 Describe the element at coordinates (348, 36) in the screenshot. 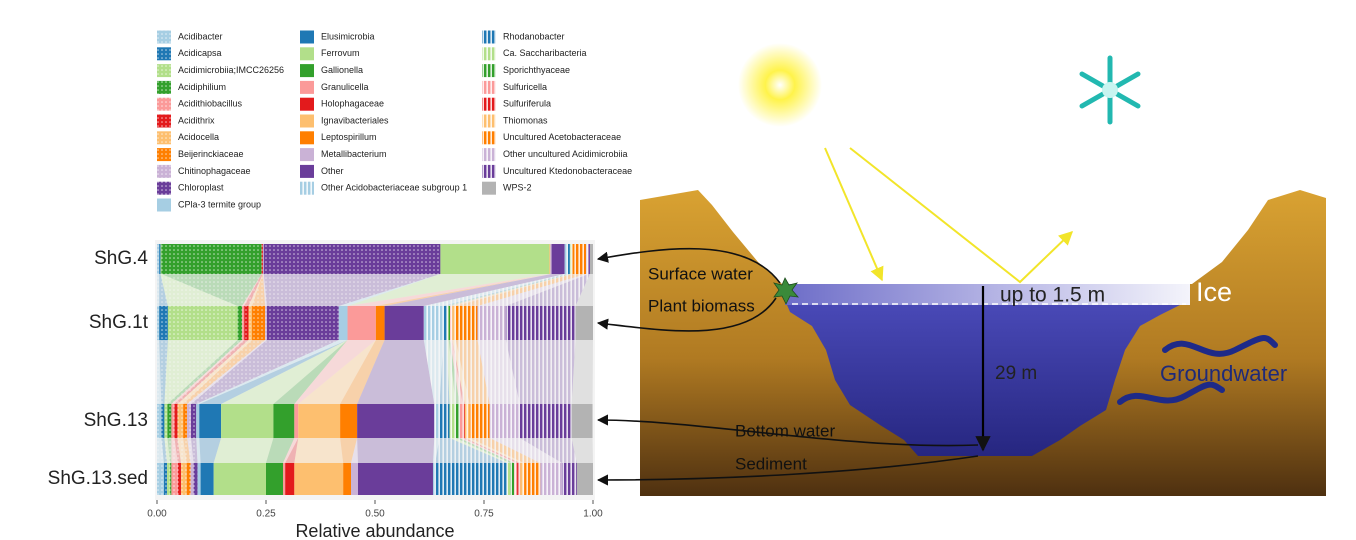

I see `legend-label: Elusimicrobia` at that location.